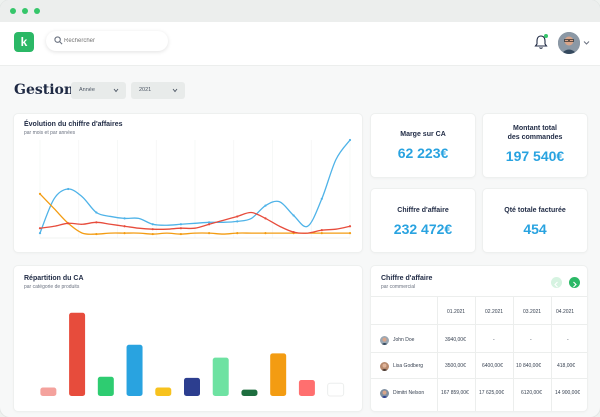  I want to click on table-cell: 3940,00€, so click(455, 340).